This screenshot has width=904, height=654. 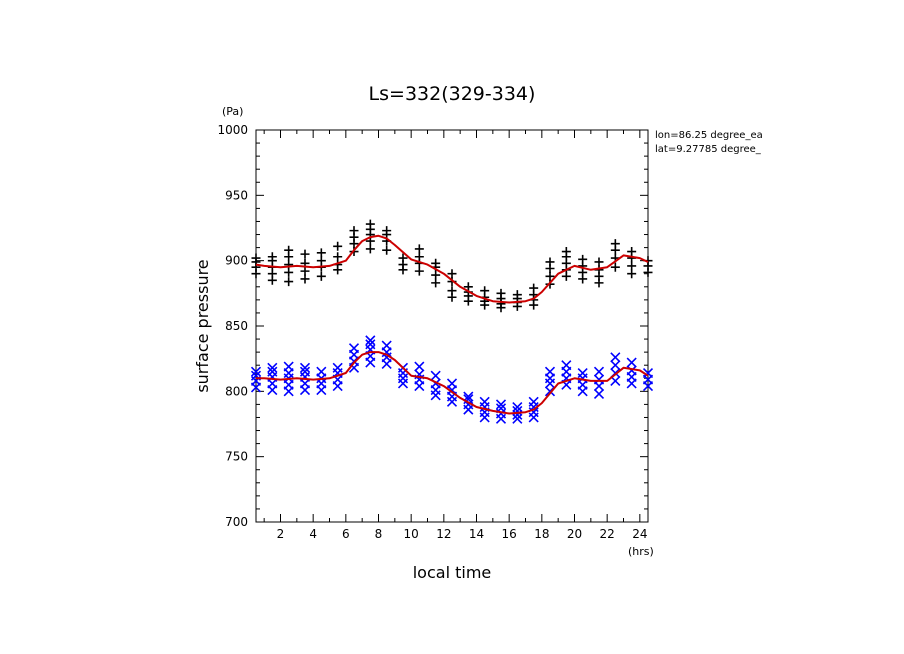 I want to click on x-tick-label: 10, so click(x=411, y=534).